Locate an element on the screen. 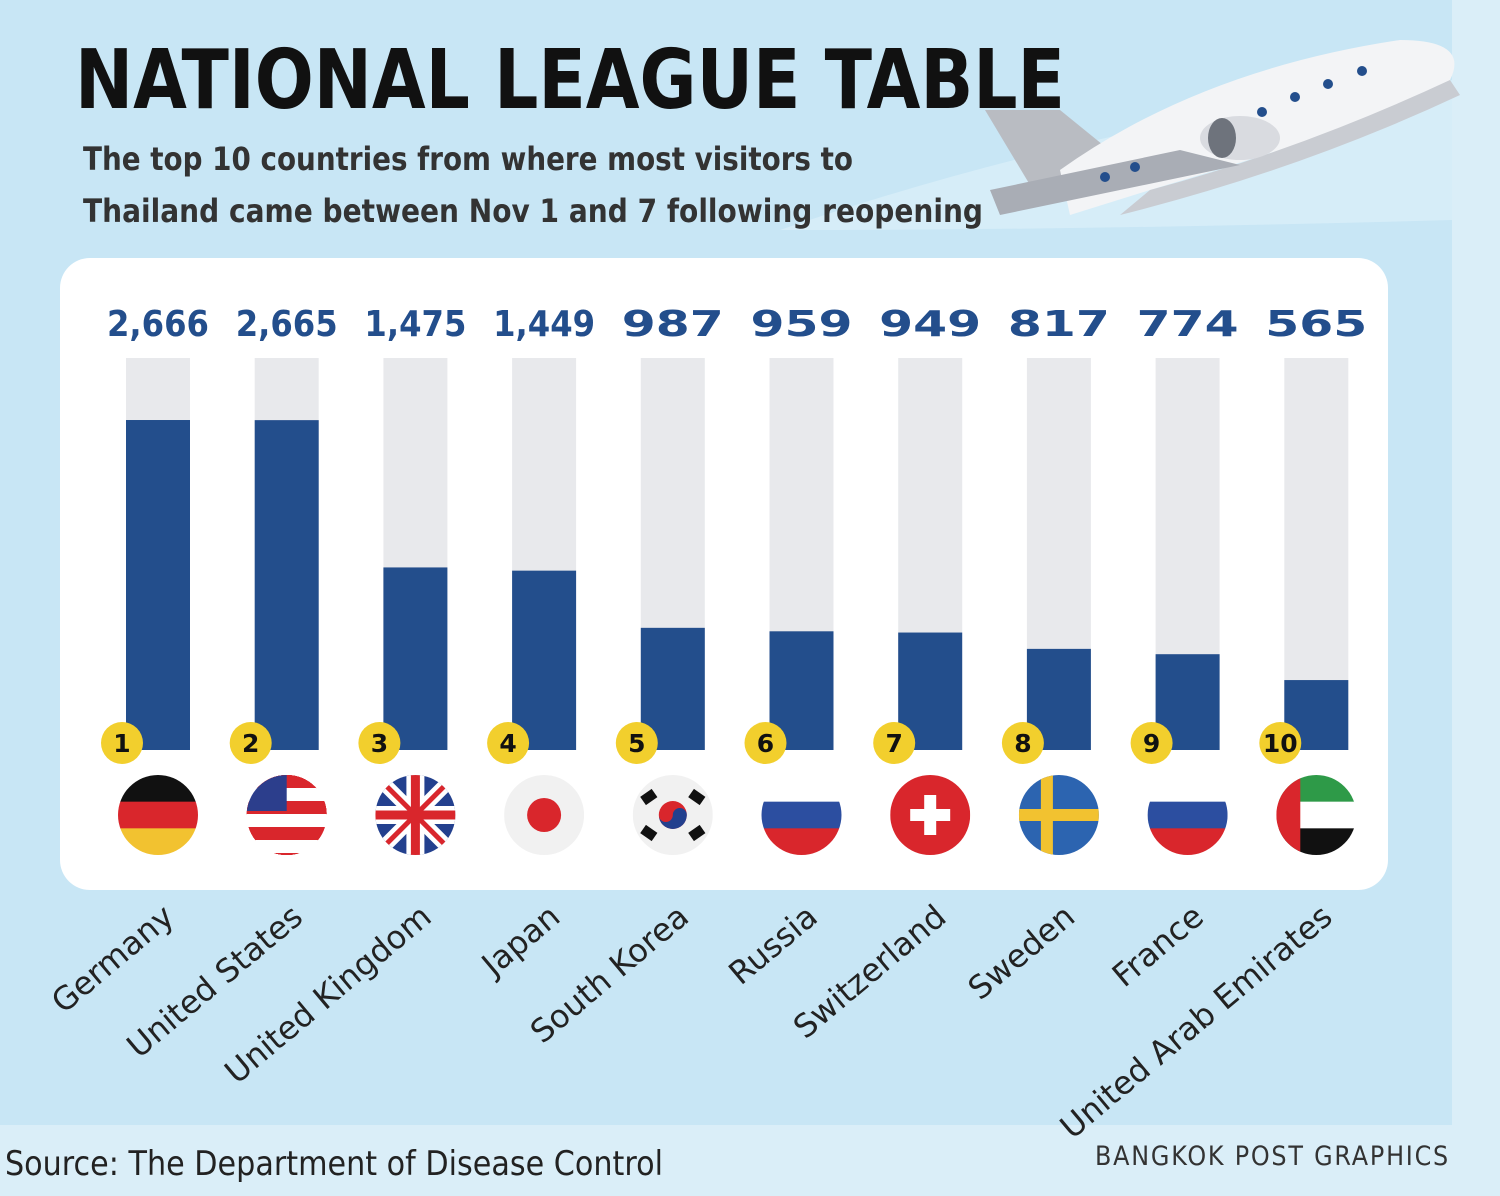 The image size is (1500, 1196). rank-label: 8 is located at coordinates (1022, 743).